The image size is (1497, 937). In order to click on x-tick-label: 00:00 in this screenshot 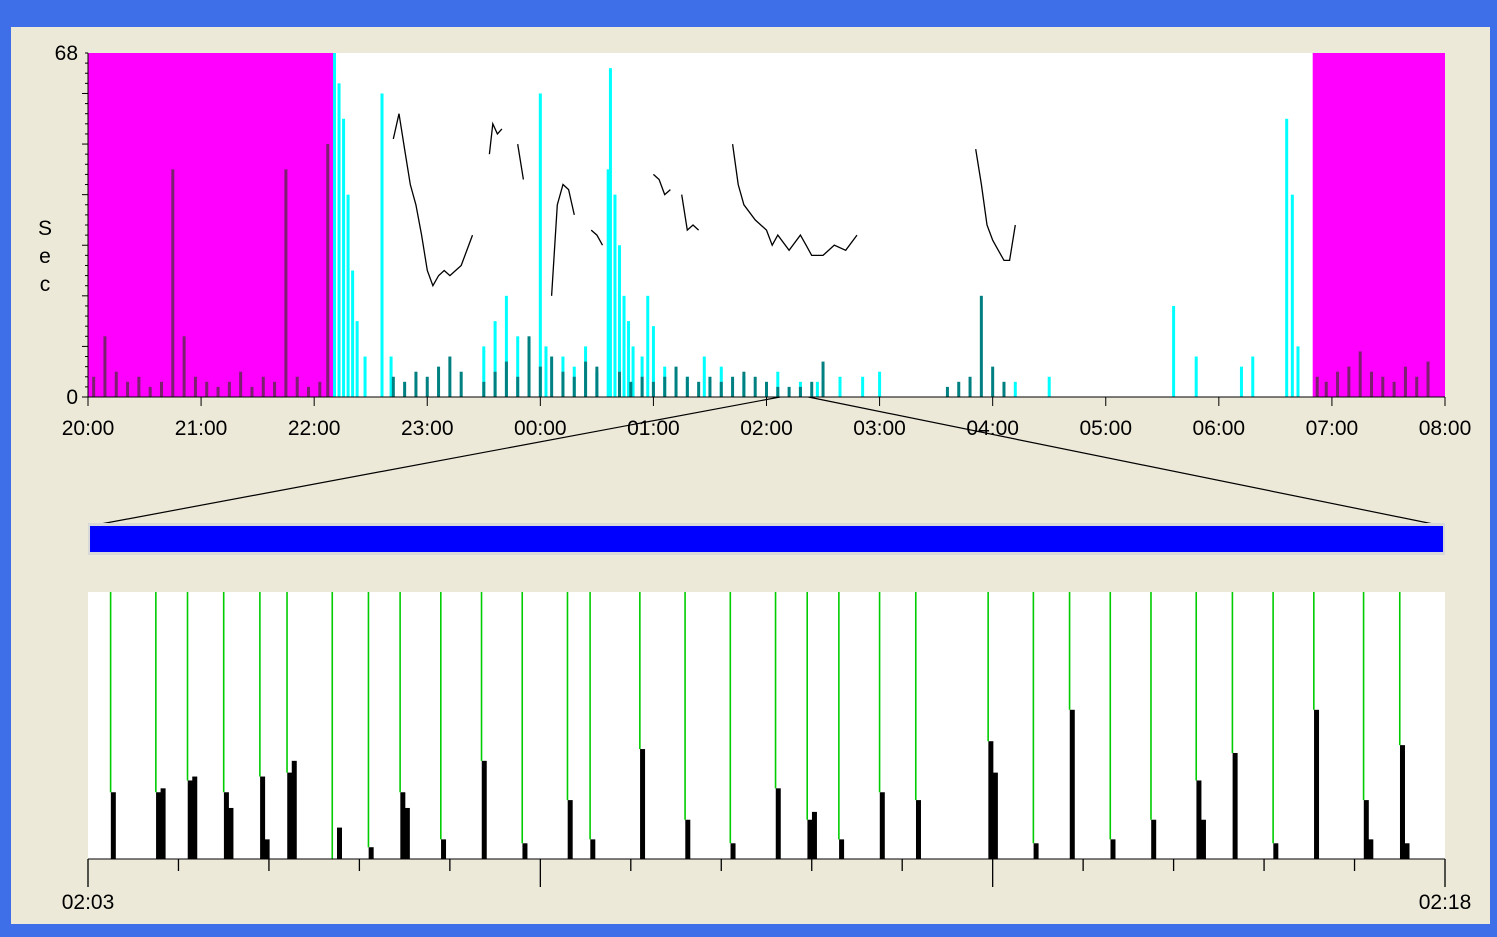, I will do `click(540, 428)`.